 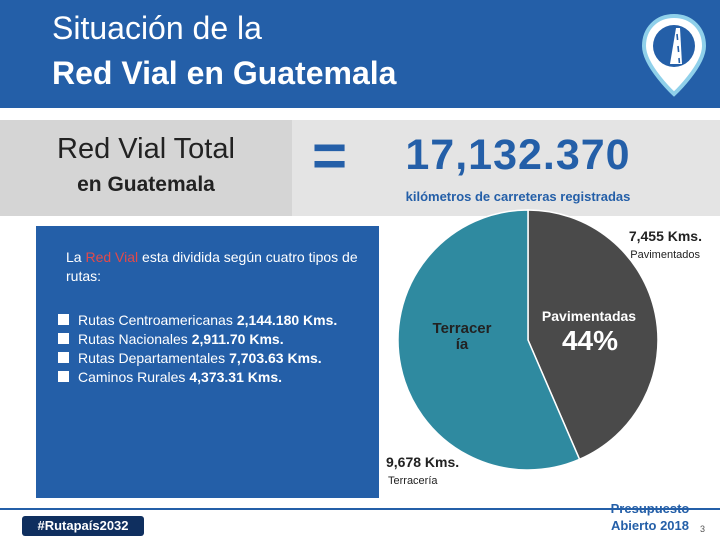 I want to click on red-vial-total-label: Red Vial Total, so click(x=146, y=149).